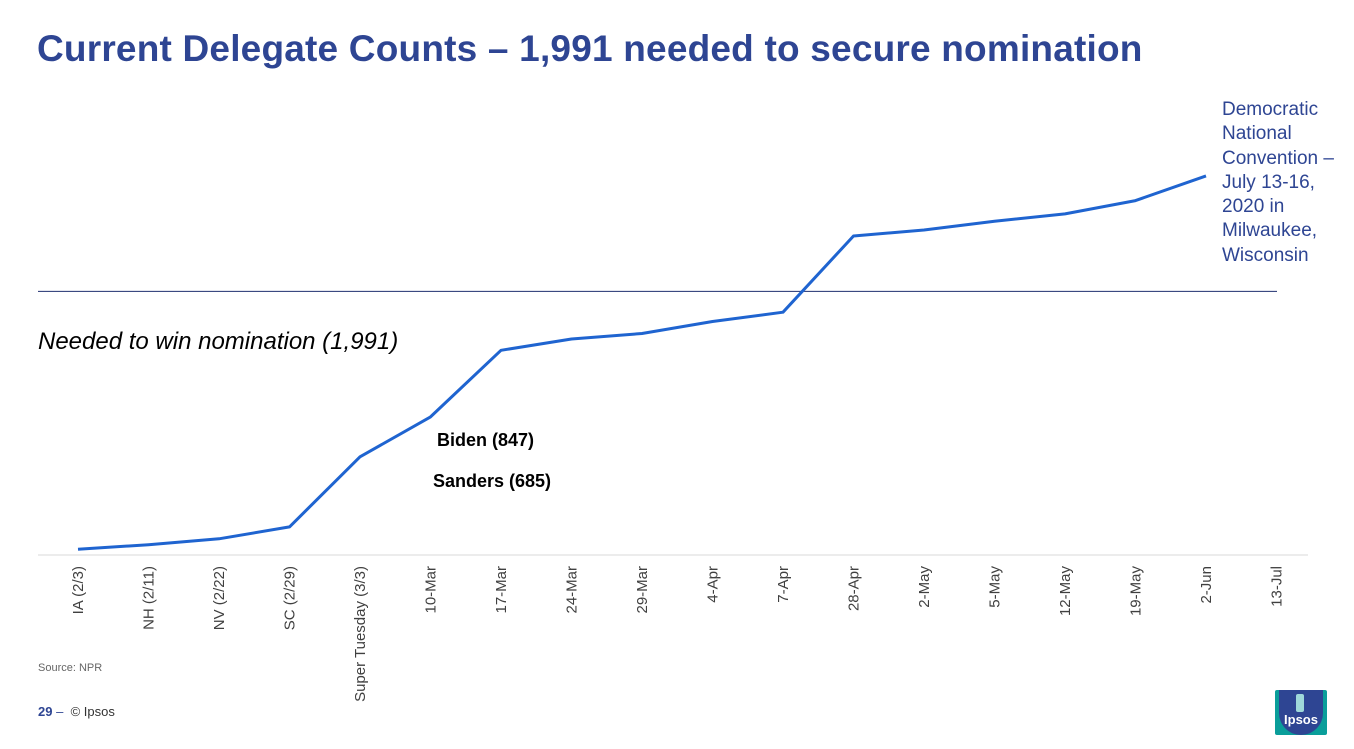 The height and width of the screenshot is (749, 1354). What do you see at coordinates (1065, 591) in the screenshot?
I see `x-tick-label: 12-May` at bounding box center [1065, 591].